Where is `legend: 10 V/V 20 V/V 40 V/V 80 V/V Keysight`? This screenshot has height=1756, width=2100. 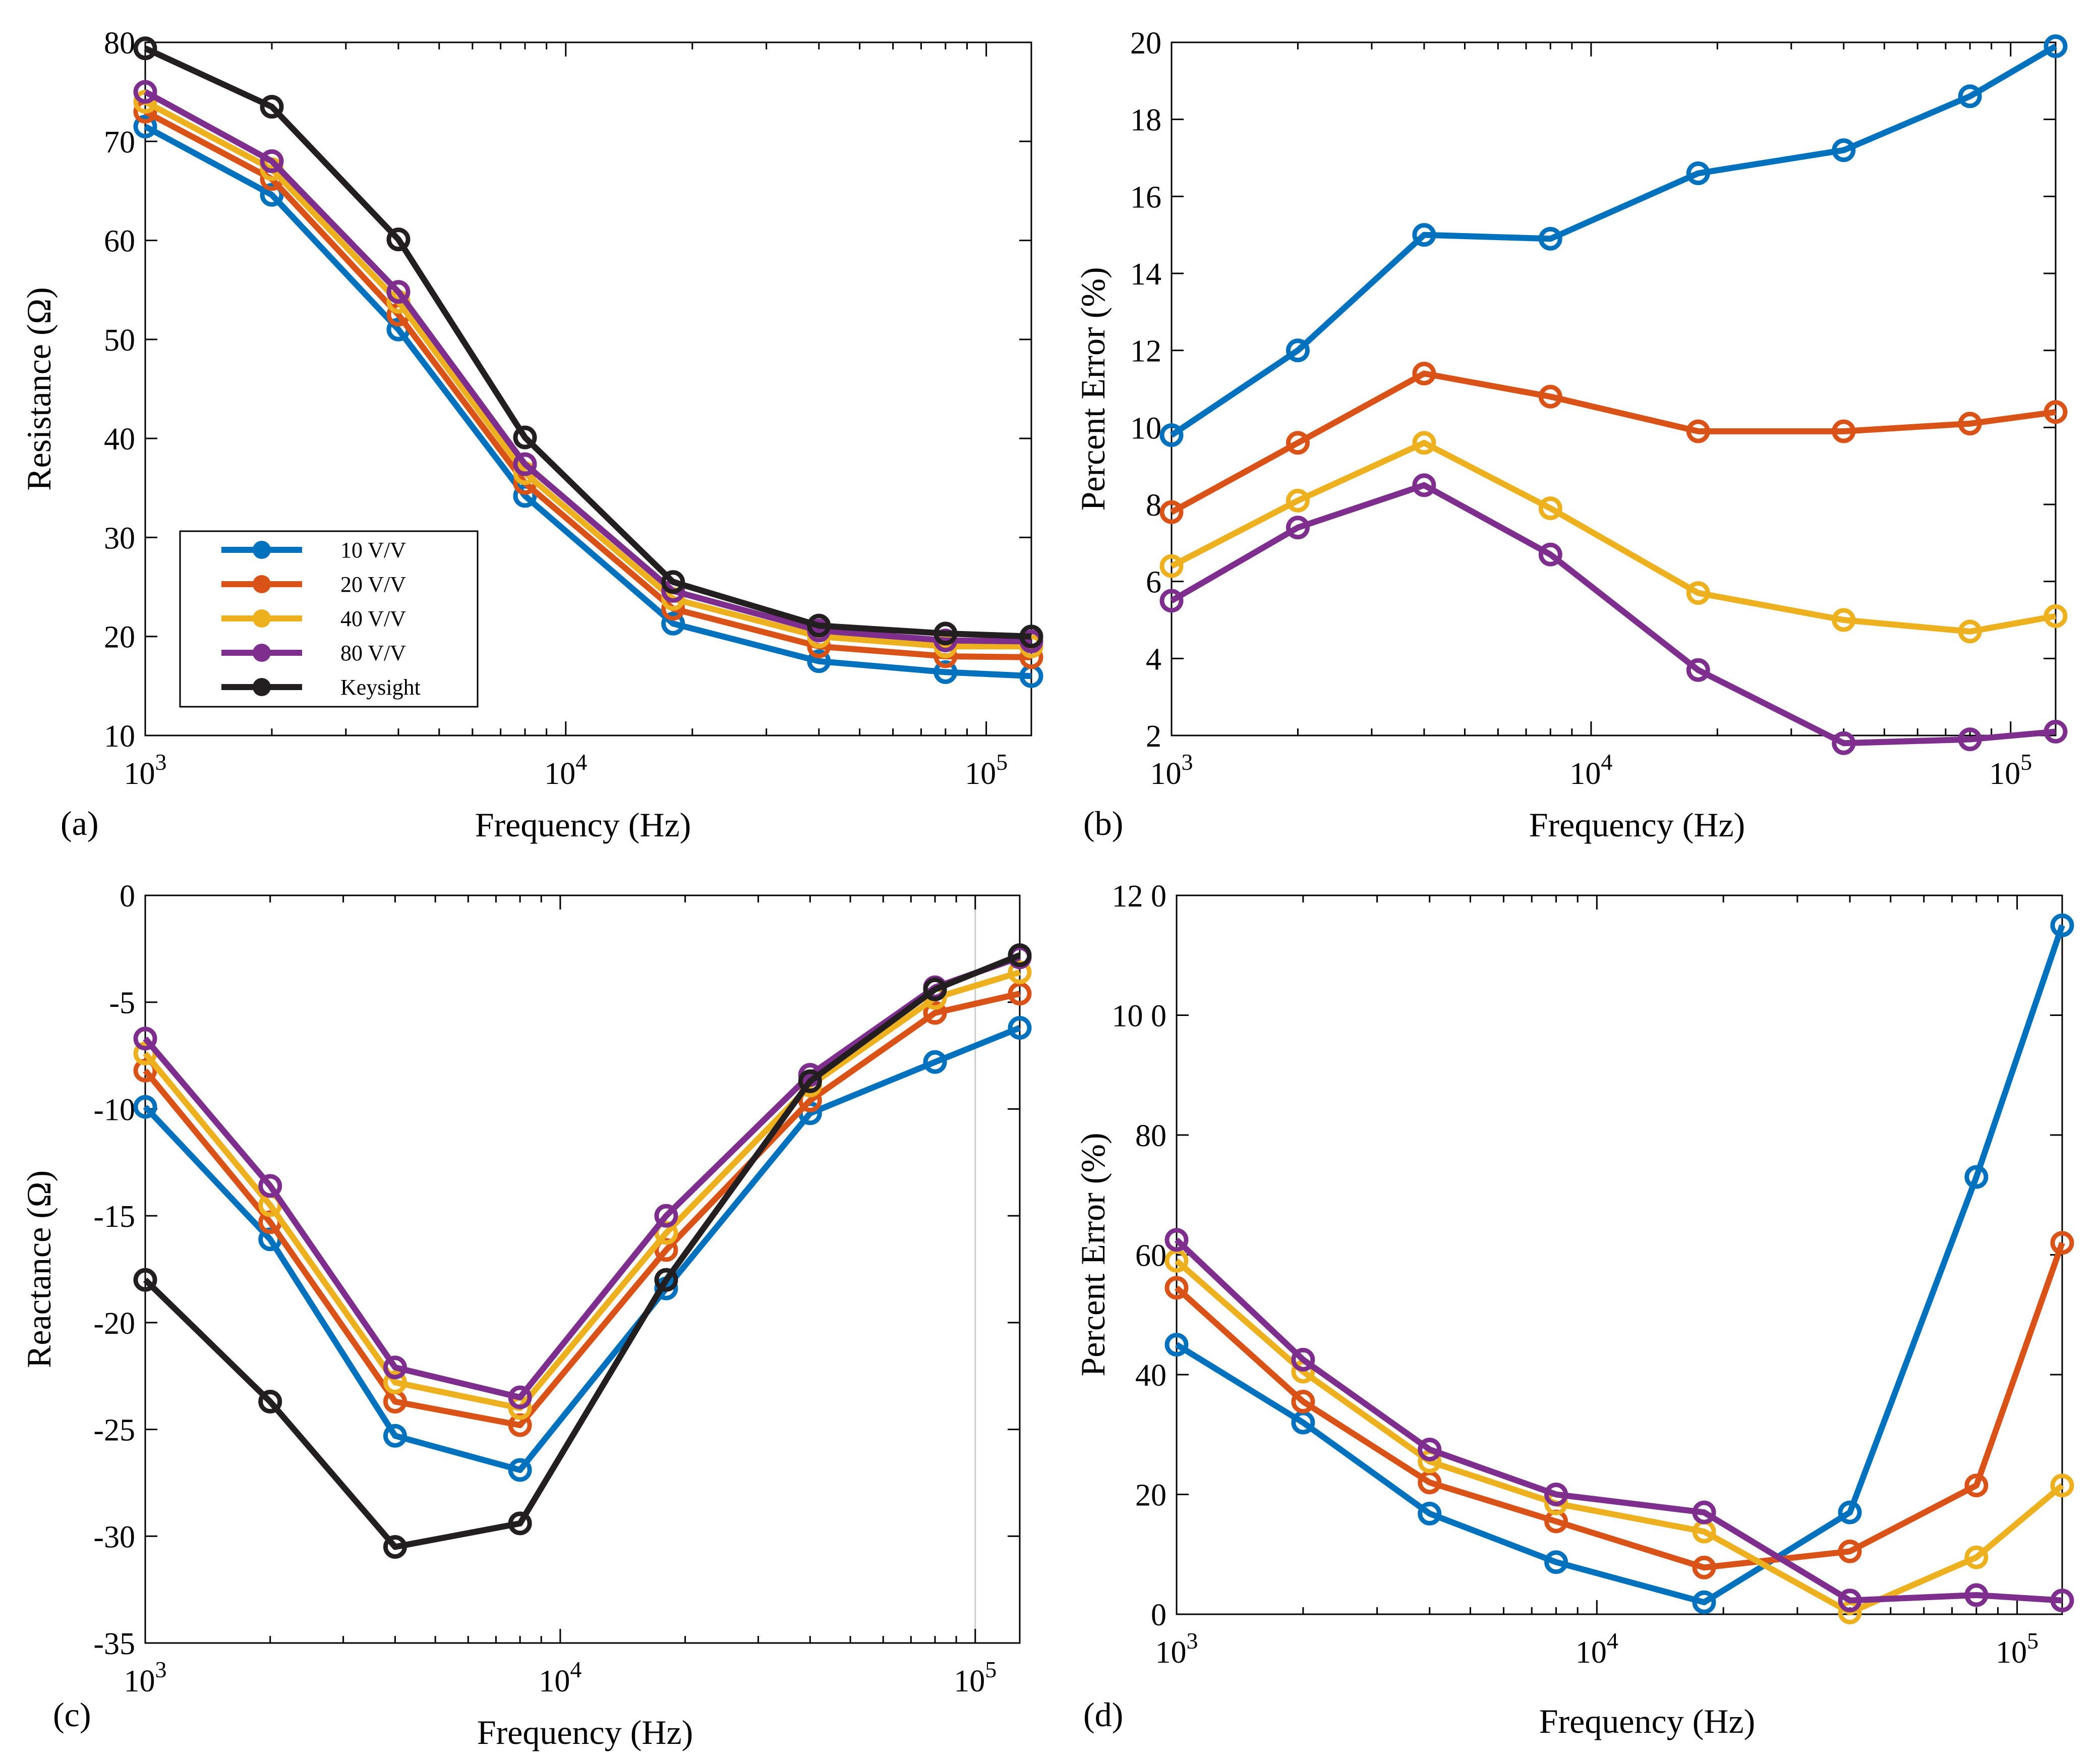 legend: 10 V/V 20 V/V 40 V/V 80 V/V Keysight is located at coordinates (329, 619).